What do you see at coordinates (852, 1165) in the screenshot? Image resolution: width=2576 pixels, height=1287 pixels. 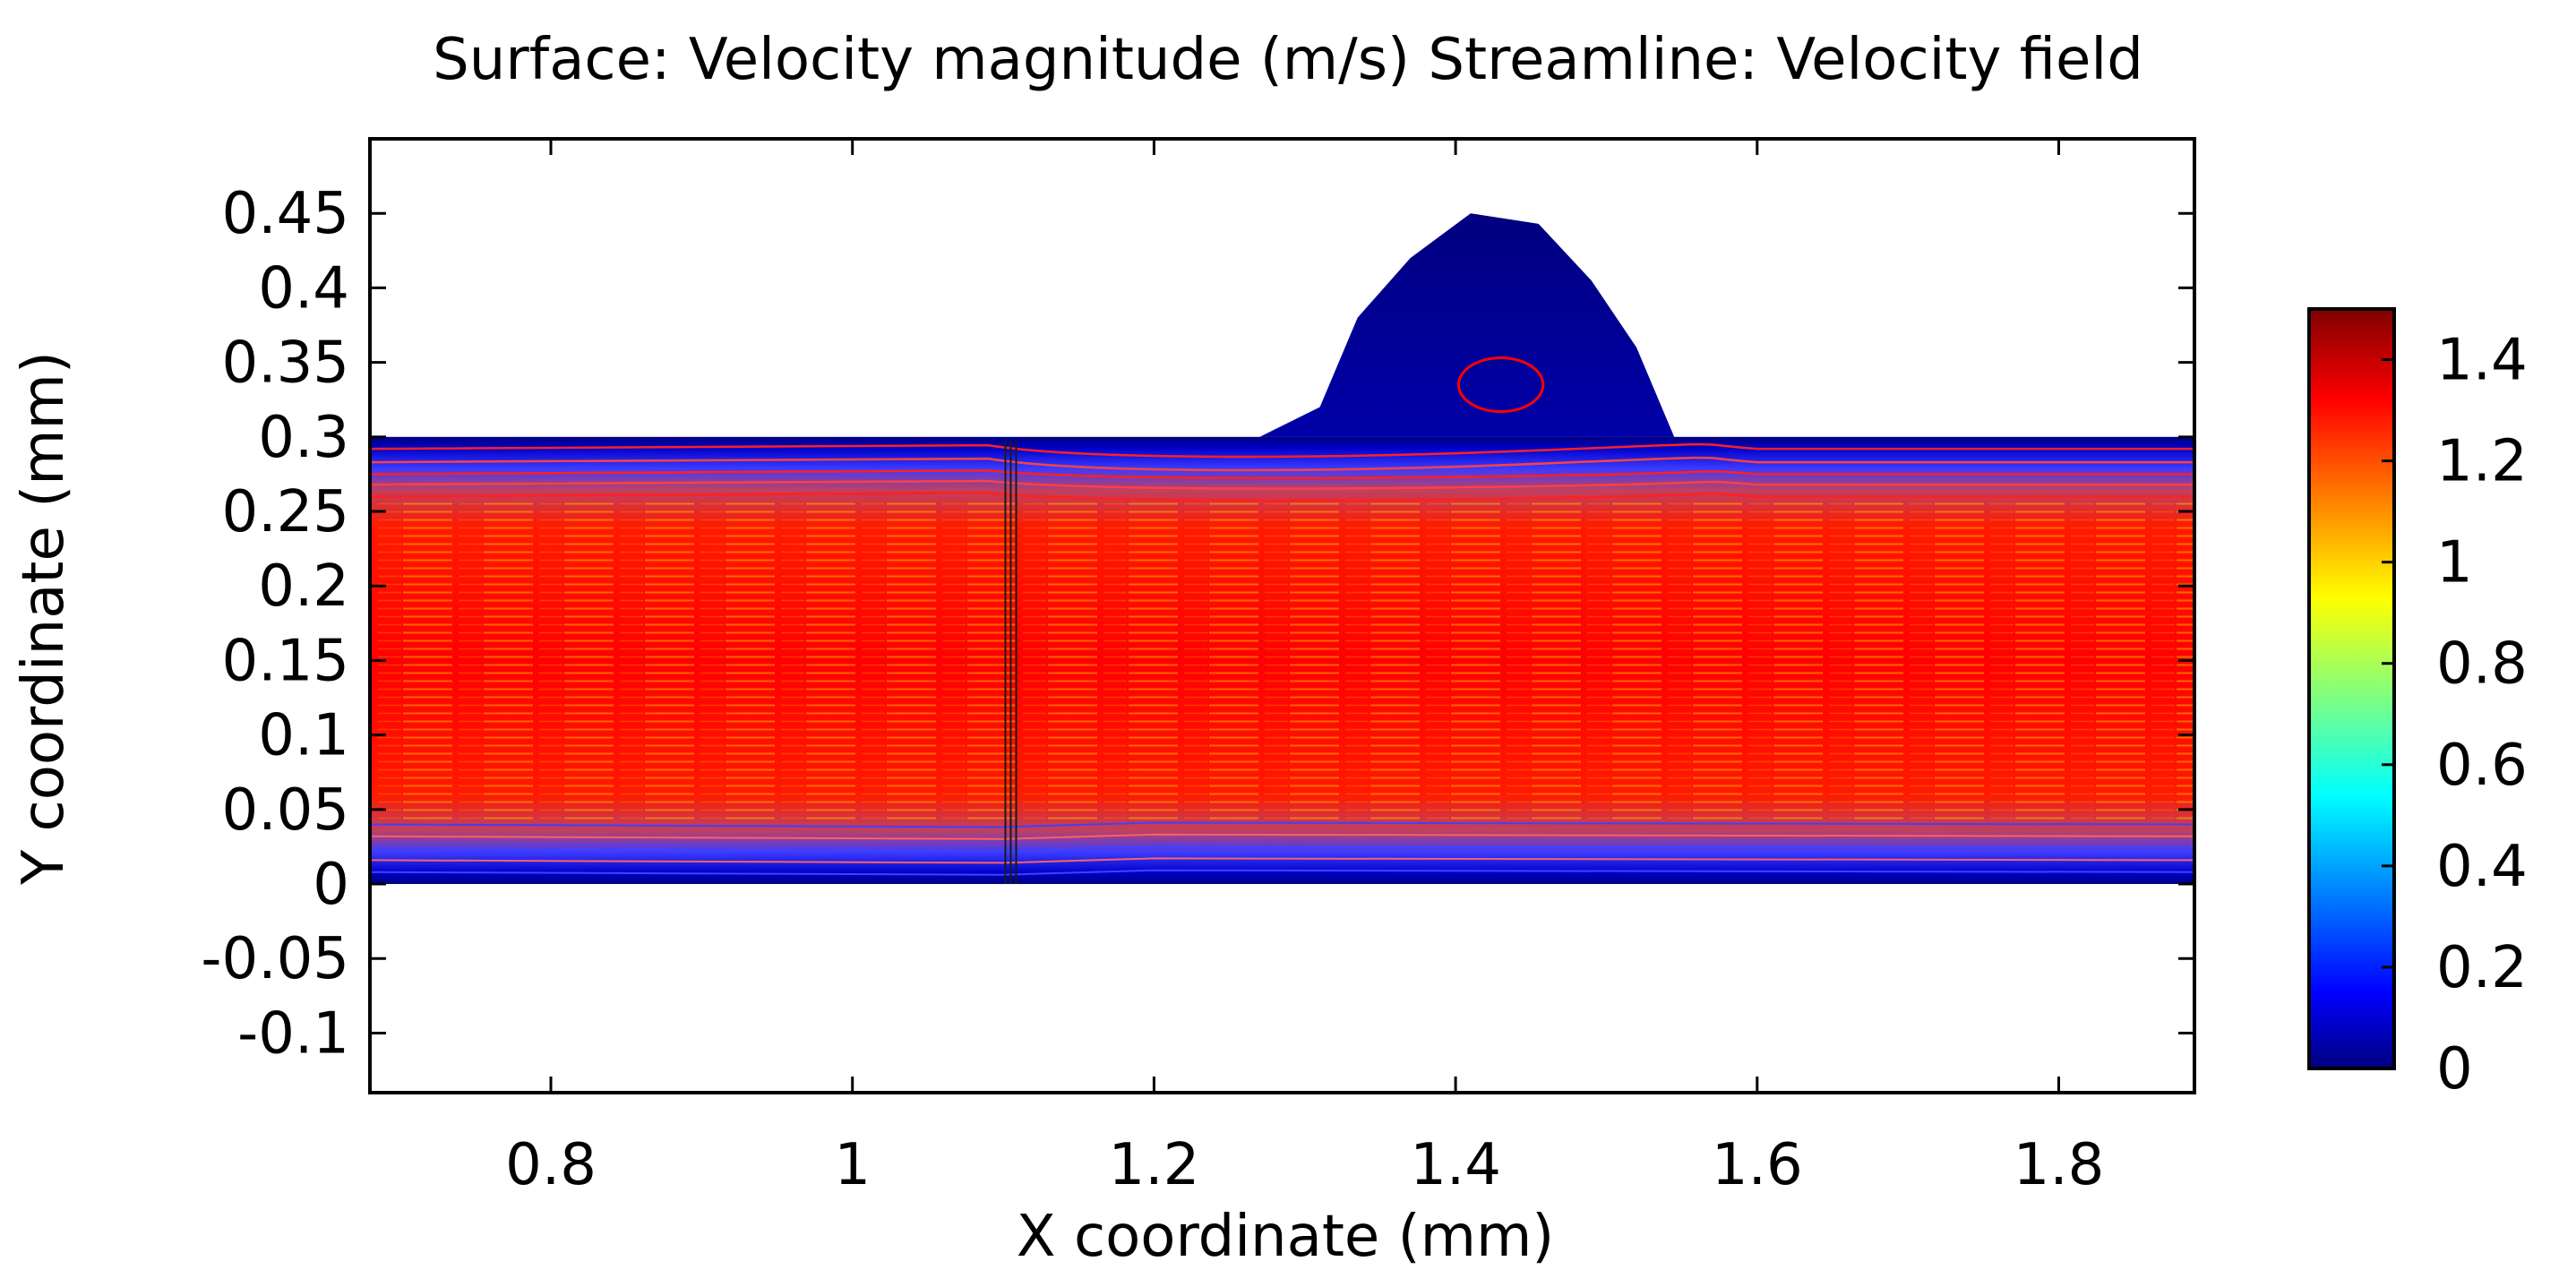 I see `x-tick-label: 1` at bounding box center [852, 1165].